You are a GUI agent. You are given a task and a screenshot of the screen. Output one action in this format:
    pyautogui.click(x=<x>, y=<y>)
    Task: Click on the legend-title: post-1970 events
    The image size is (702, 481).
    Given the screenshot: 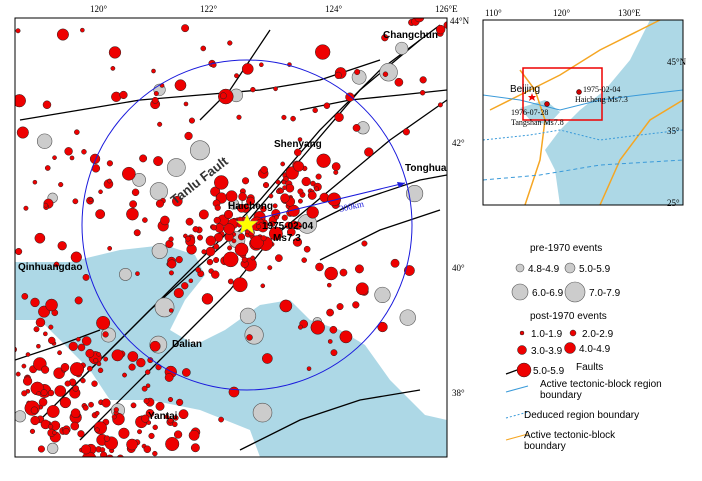 What is the action you would take?
    pyautogui.click(x=568, y=316)
    